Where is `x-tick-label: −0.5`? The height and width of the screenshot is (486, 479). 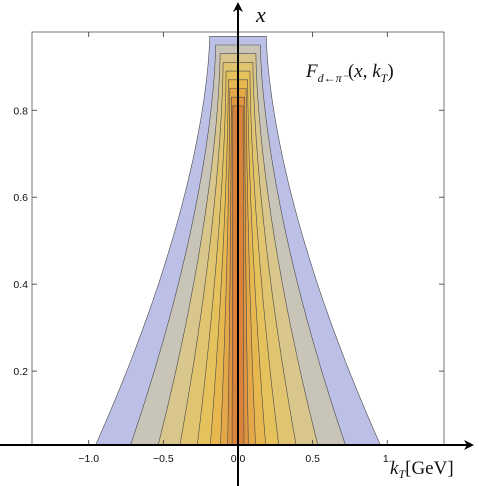 x-tick-label: −0.5 is located at coordinates (163, 459).